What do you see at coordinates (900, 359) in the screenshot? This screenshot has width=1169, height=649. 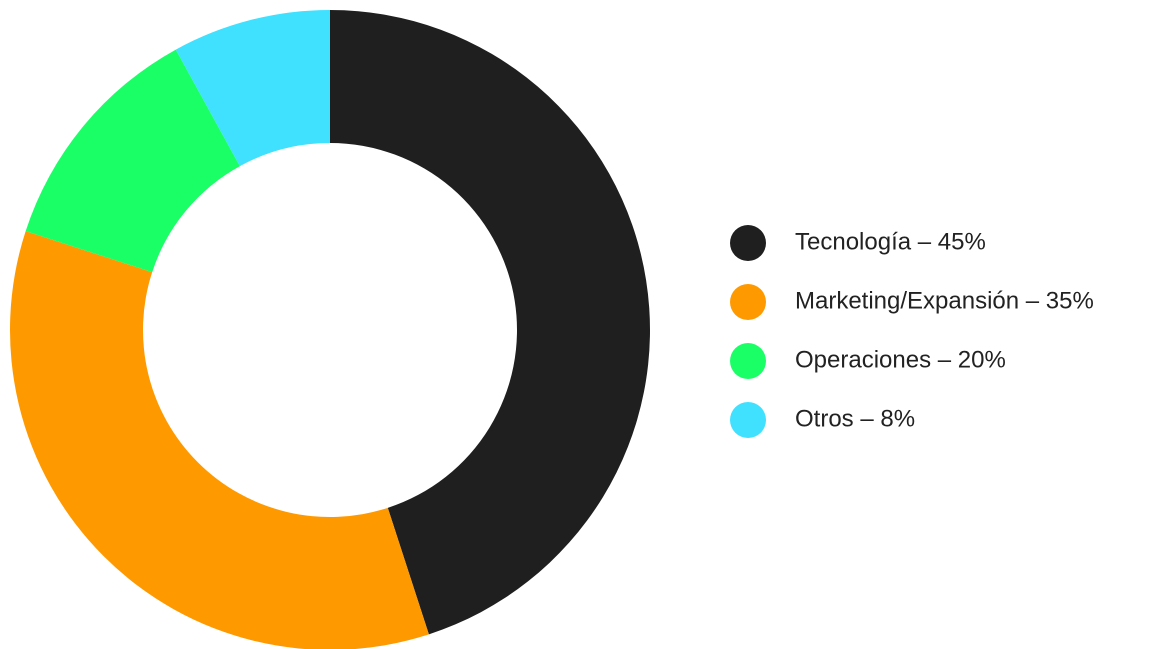 I see `legend-label: Operaciones – 20%` at bounding box center [900, 359].